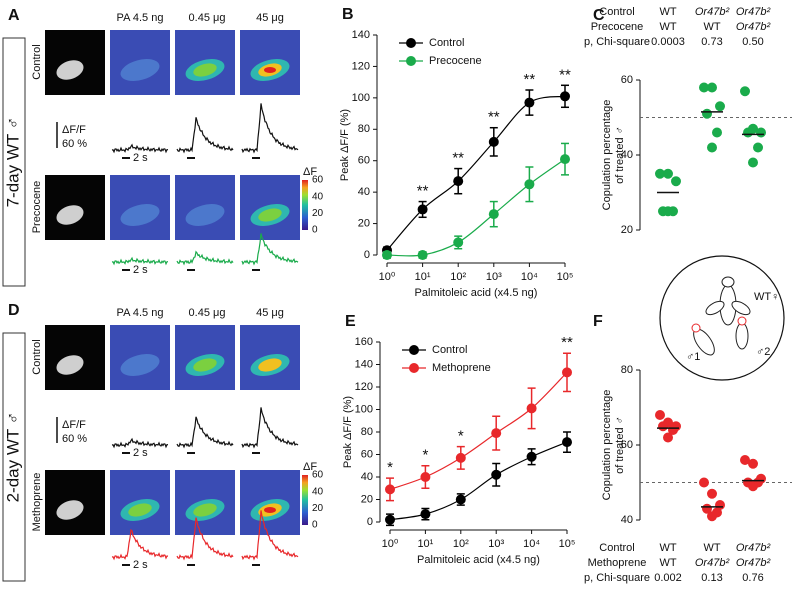 Image resolution: width=800 pixels, height=590 pixels. I want to click on panel-letter: B, so click(348, 14).